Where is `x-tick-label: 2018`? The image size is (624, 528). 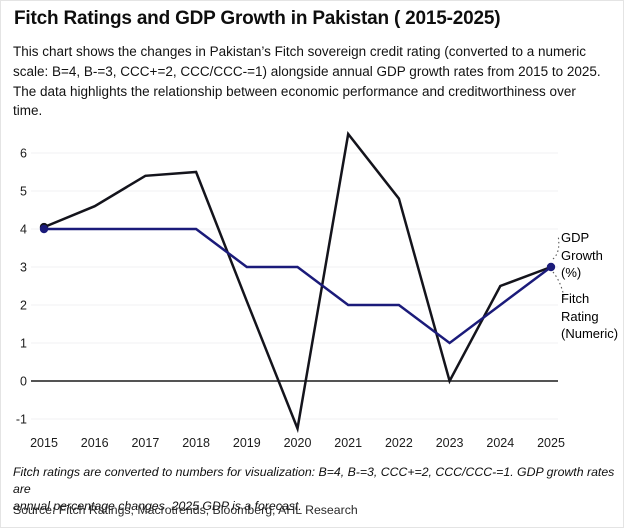
x-tick-label: 2018 is located at coordinates (196, 443).